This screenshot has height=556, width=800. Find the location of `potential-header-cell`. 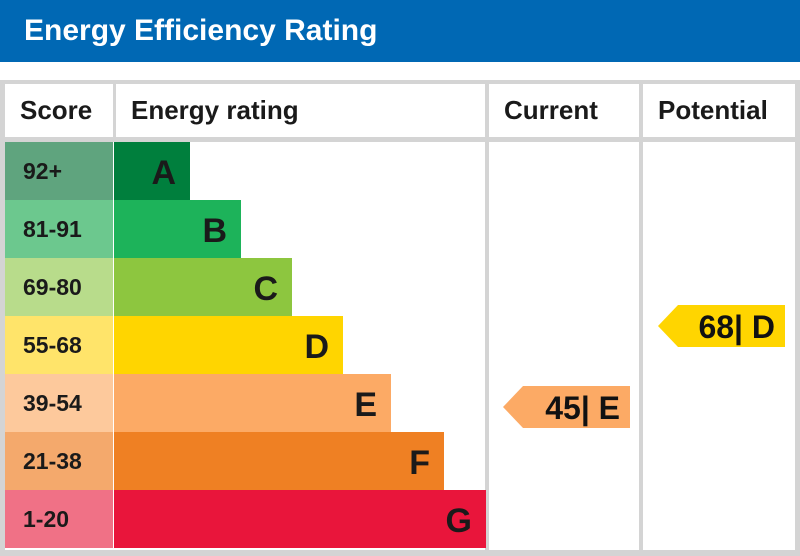

potential-header-cell is located at coordinates (719, 110).